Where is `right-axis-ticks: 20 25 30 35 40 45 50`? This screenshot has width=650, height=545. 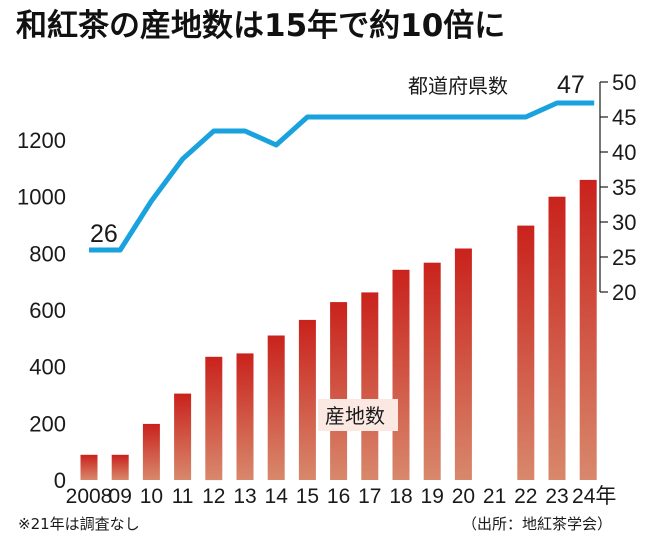 right-axis-ticks: 20 25 30 35 40 45 50 is located at coordinates (618, 187).